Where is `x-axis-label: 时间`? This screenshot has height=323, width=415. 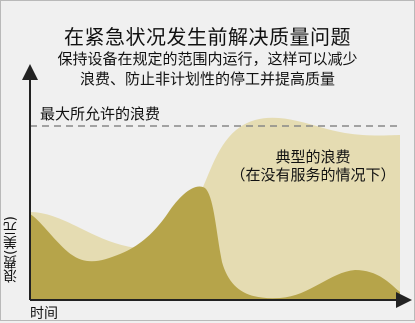 x-axis-label: 时间 is located at coordinates (44, 314).